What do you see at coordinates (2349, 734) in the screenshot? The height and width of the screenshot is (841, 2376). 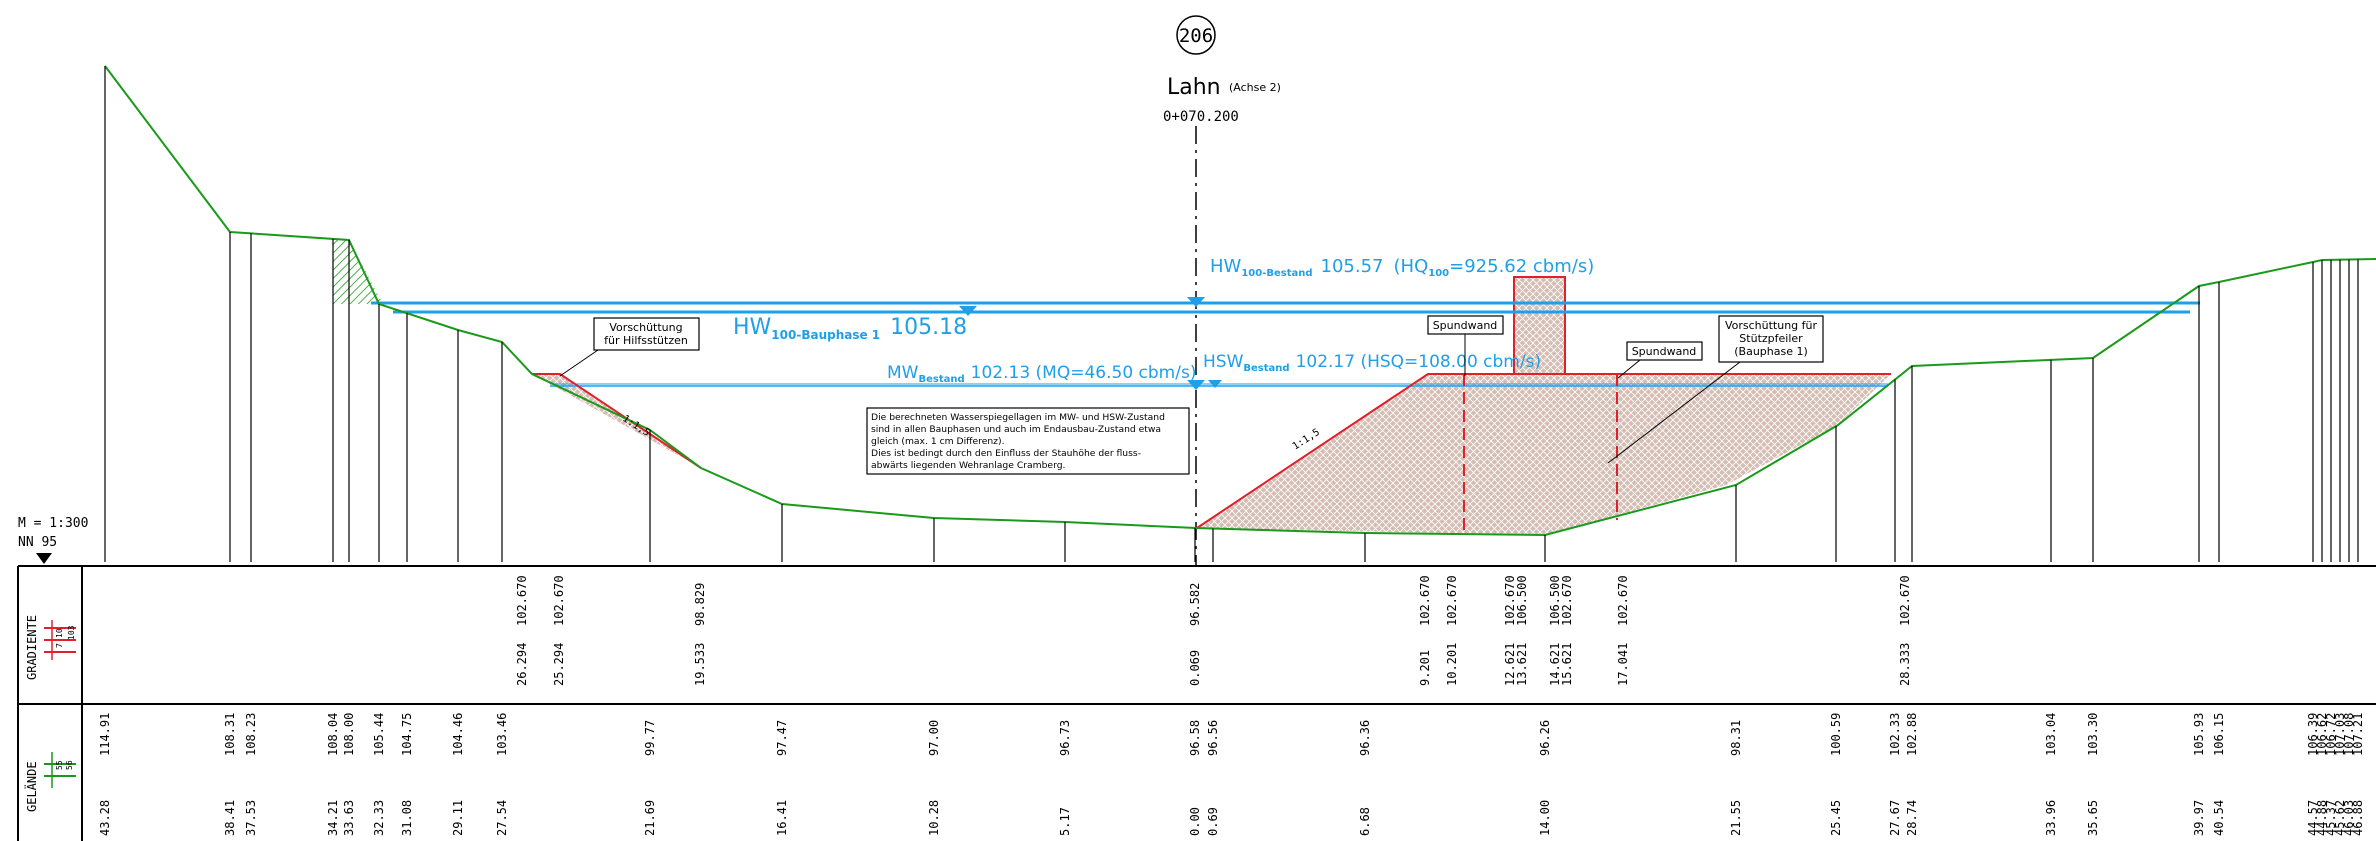 I see `gelaende-height-value: 107.08` at bounding box center [2349, 734].